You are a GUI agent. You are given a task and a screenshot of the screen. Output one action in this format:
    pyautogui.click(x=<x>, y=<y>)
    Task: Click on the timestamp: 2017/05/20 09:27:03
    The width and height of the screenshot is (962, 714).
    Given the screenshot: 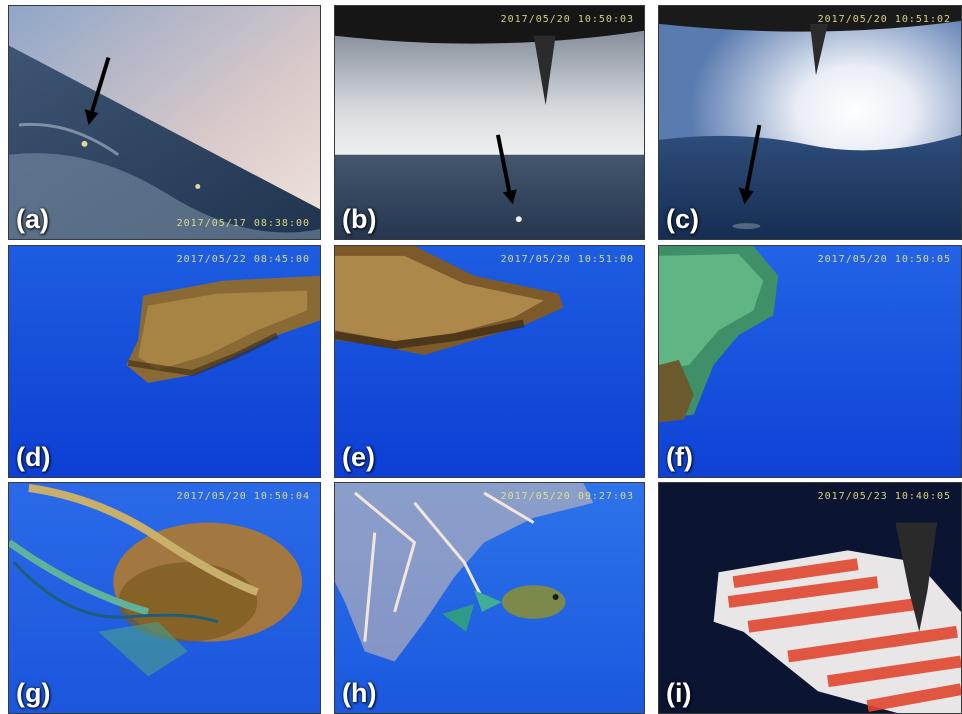 What is the action you would take?
    pyautogui.click(x=567, y=496)
    